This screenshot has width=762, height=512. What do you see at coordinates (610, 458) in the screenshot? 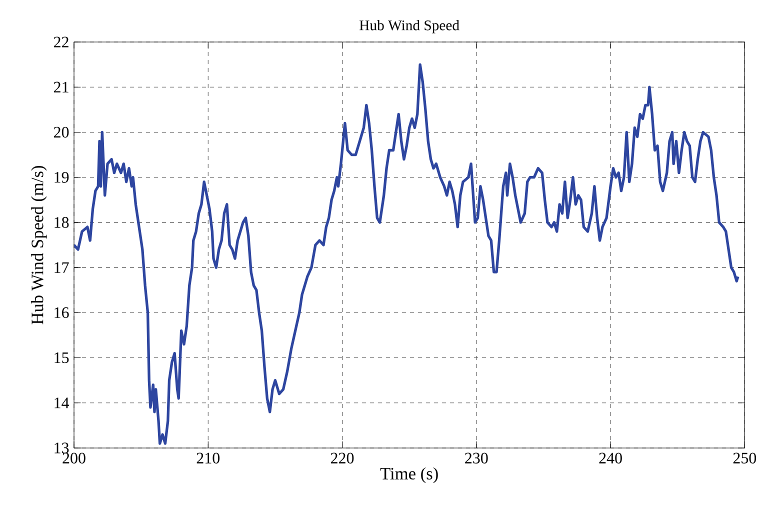
I see `x-tick-label: 240` at bounding box center [610, 458].